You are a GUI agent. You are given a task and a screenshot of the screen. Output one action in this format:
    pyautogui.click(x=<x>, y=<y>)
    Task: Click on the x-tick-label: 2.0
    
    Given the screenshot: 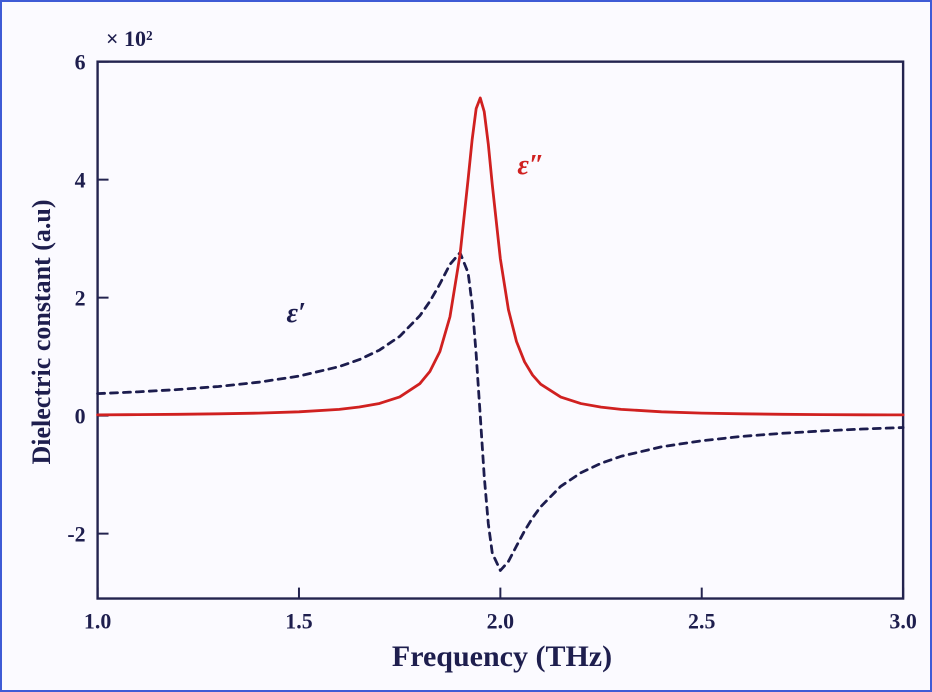 What is the action you would take?
    pyautogui.click(x=500, y=621)
    